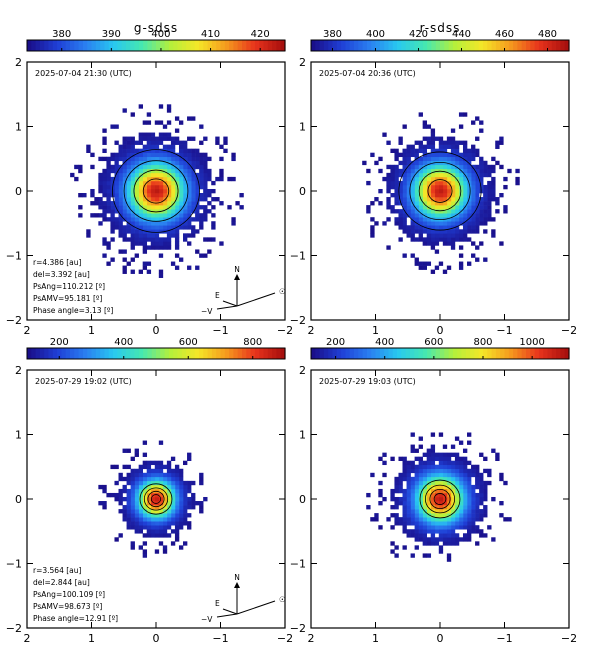 Image resolution: width=607 pixels, height=652 pixels. What do you see at coordinates (302, 435) in the screenshot?
I see `y-tick-label: 1` at bounding box center [302, 435].